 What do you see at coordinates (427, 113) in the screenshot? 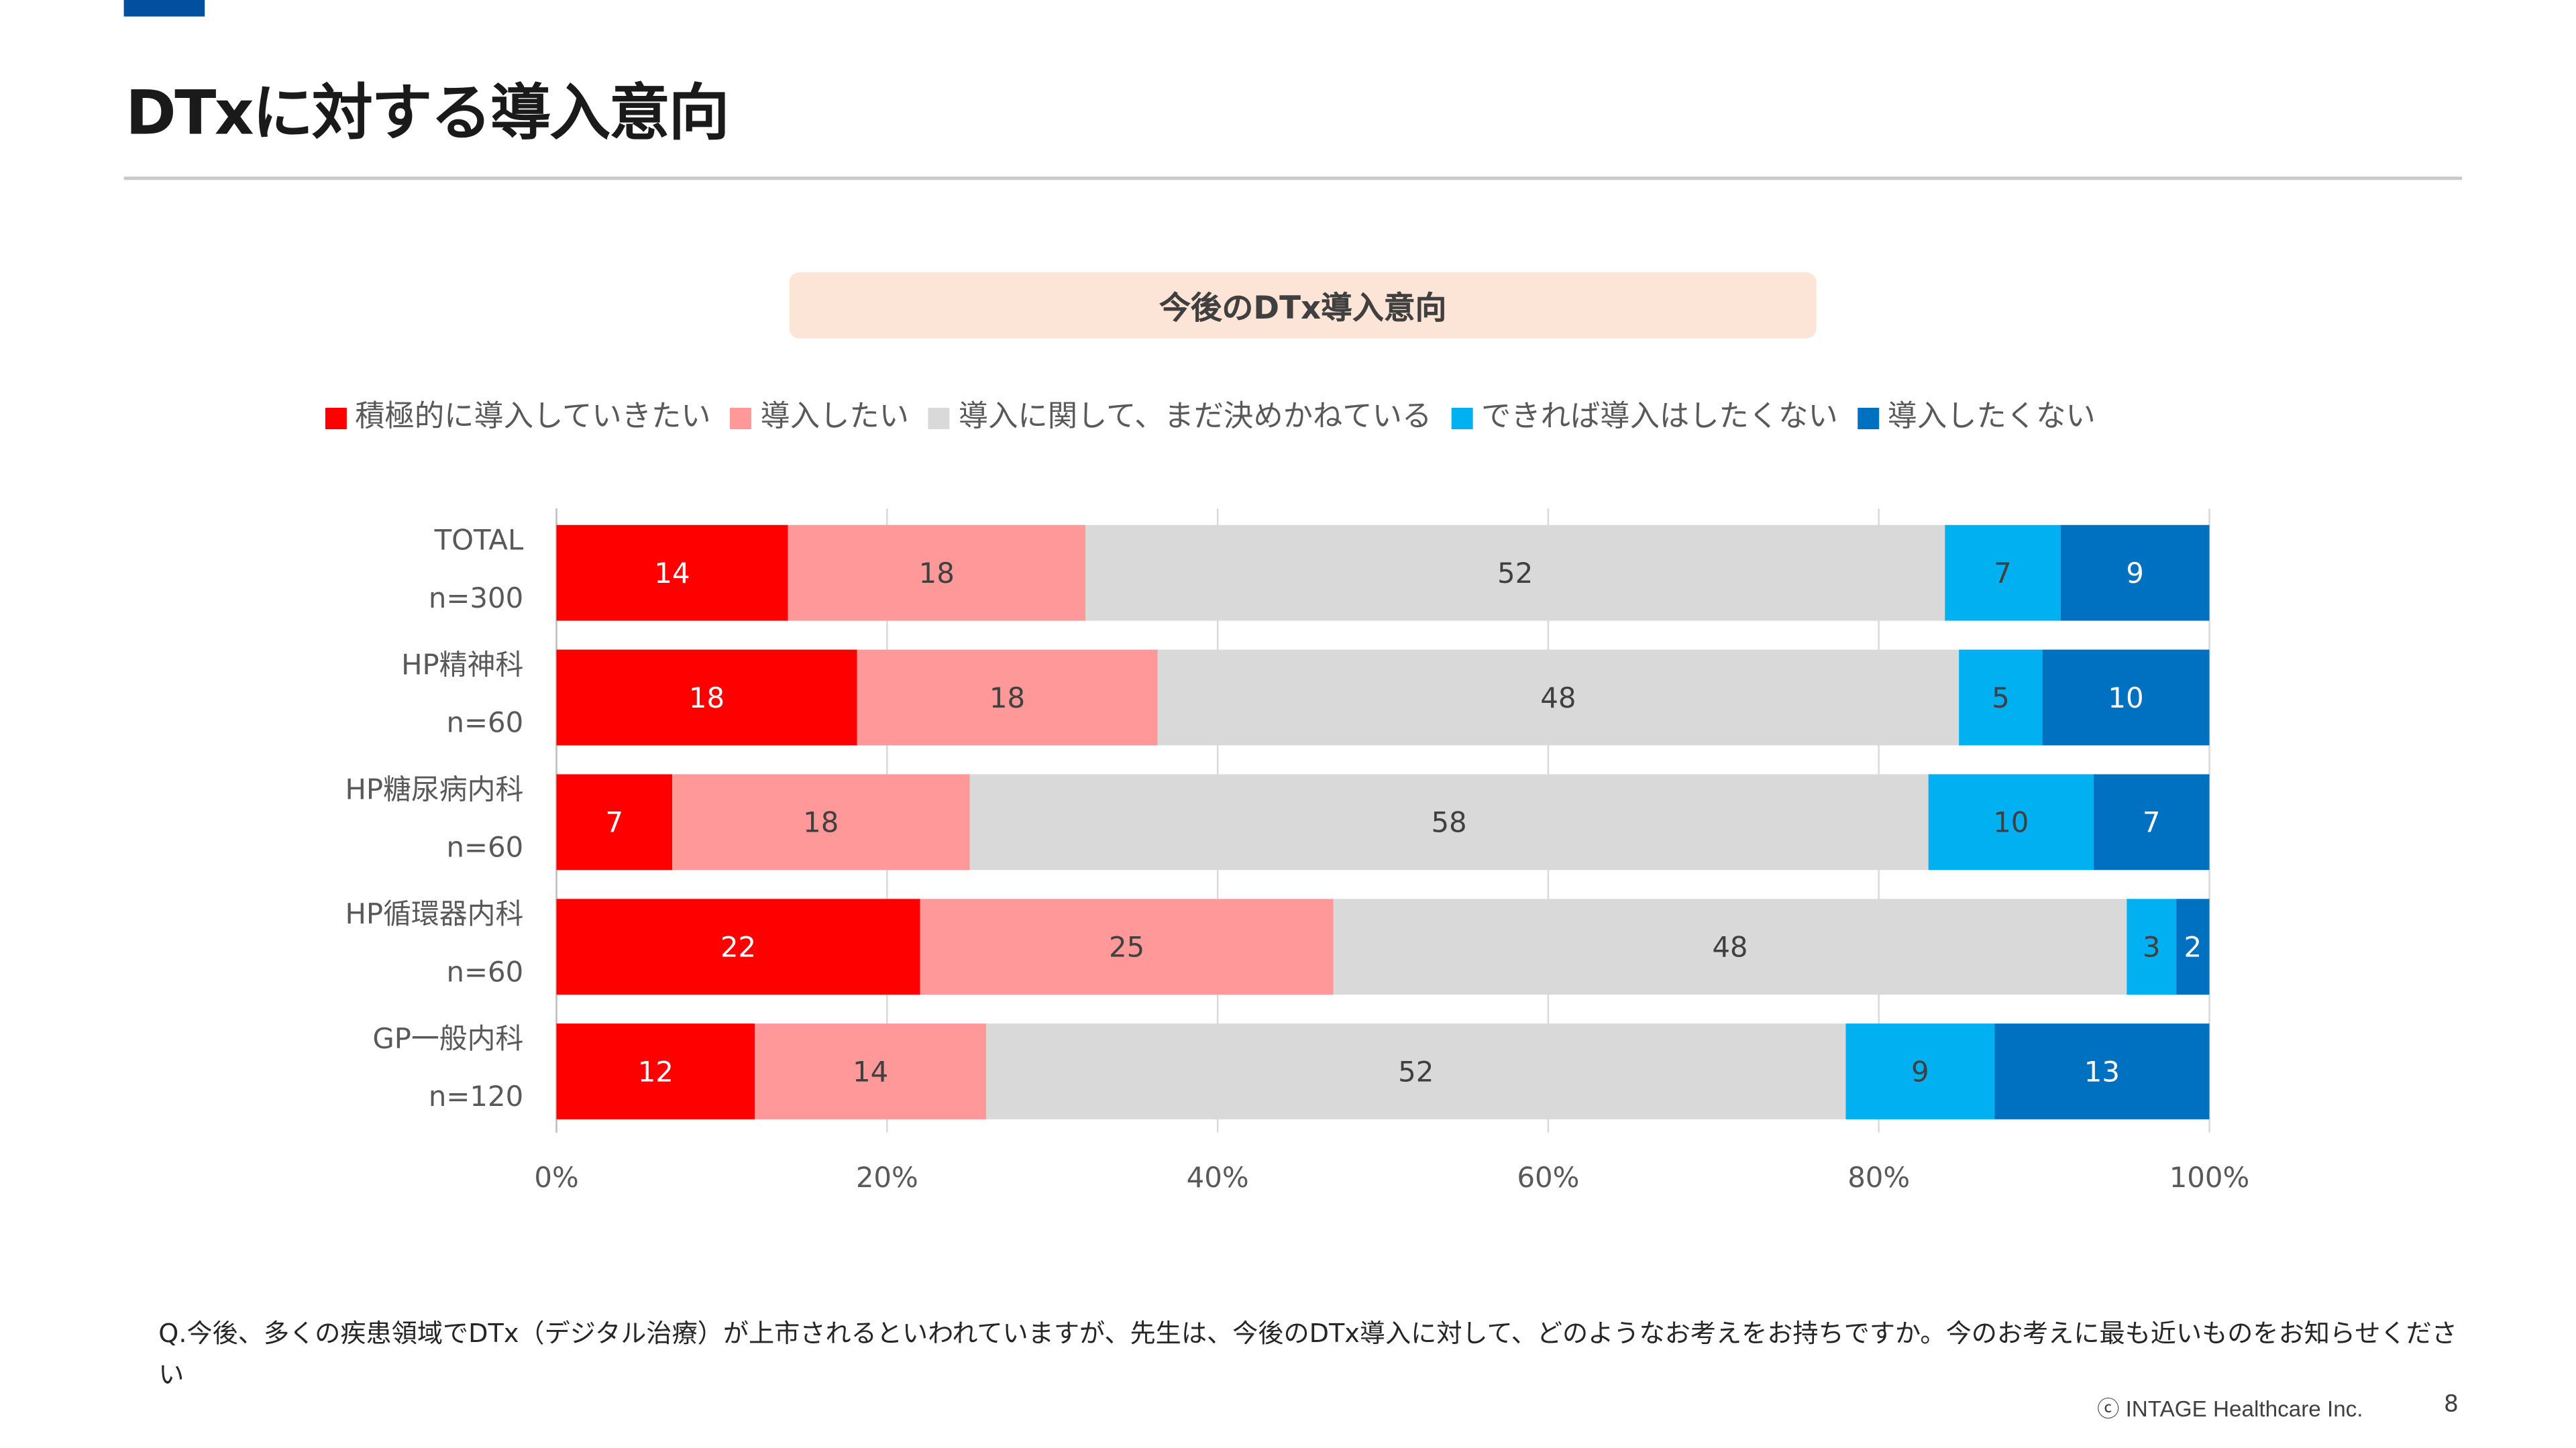
I see `page-title: DTxに対する導入意向` at bounding box center [427, 113].